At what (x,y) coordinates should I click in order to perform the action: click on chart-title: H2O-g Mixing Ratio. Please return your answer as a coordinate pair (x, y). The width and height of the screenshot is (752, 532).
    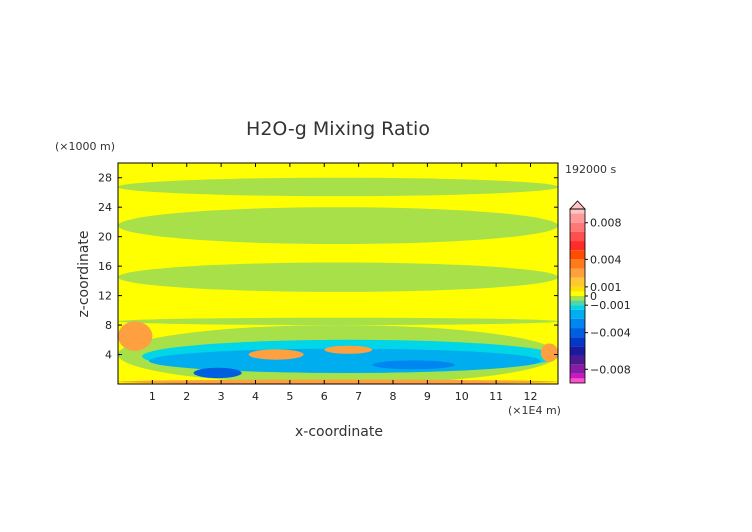
    Looking at the image, I should click on (338, 129).